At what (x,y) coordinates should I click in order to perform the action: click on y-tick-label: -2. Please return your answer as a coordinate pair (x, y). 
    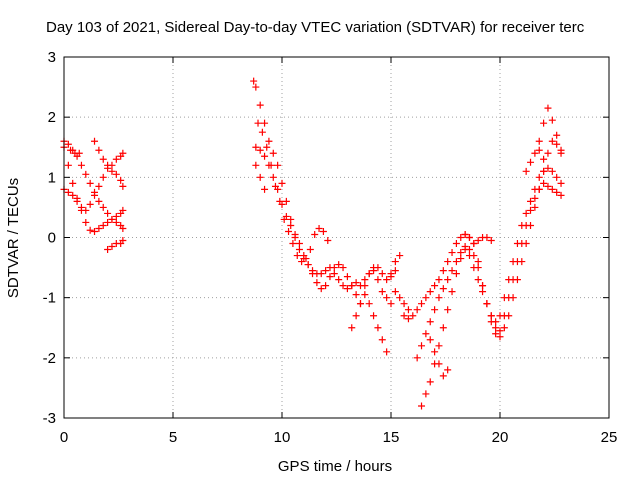
    Looking at the image, I should click on (49, 358).